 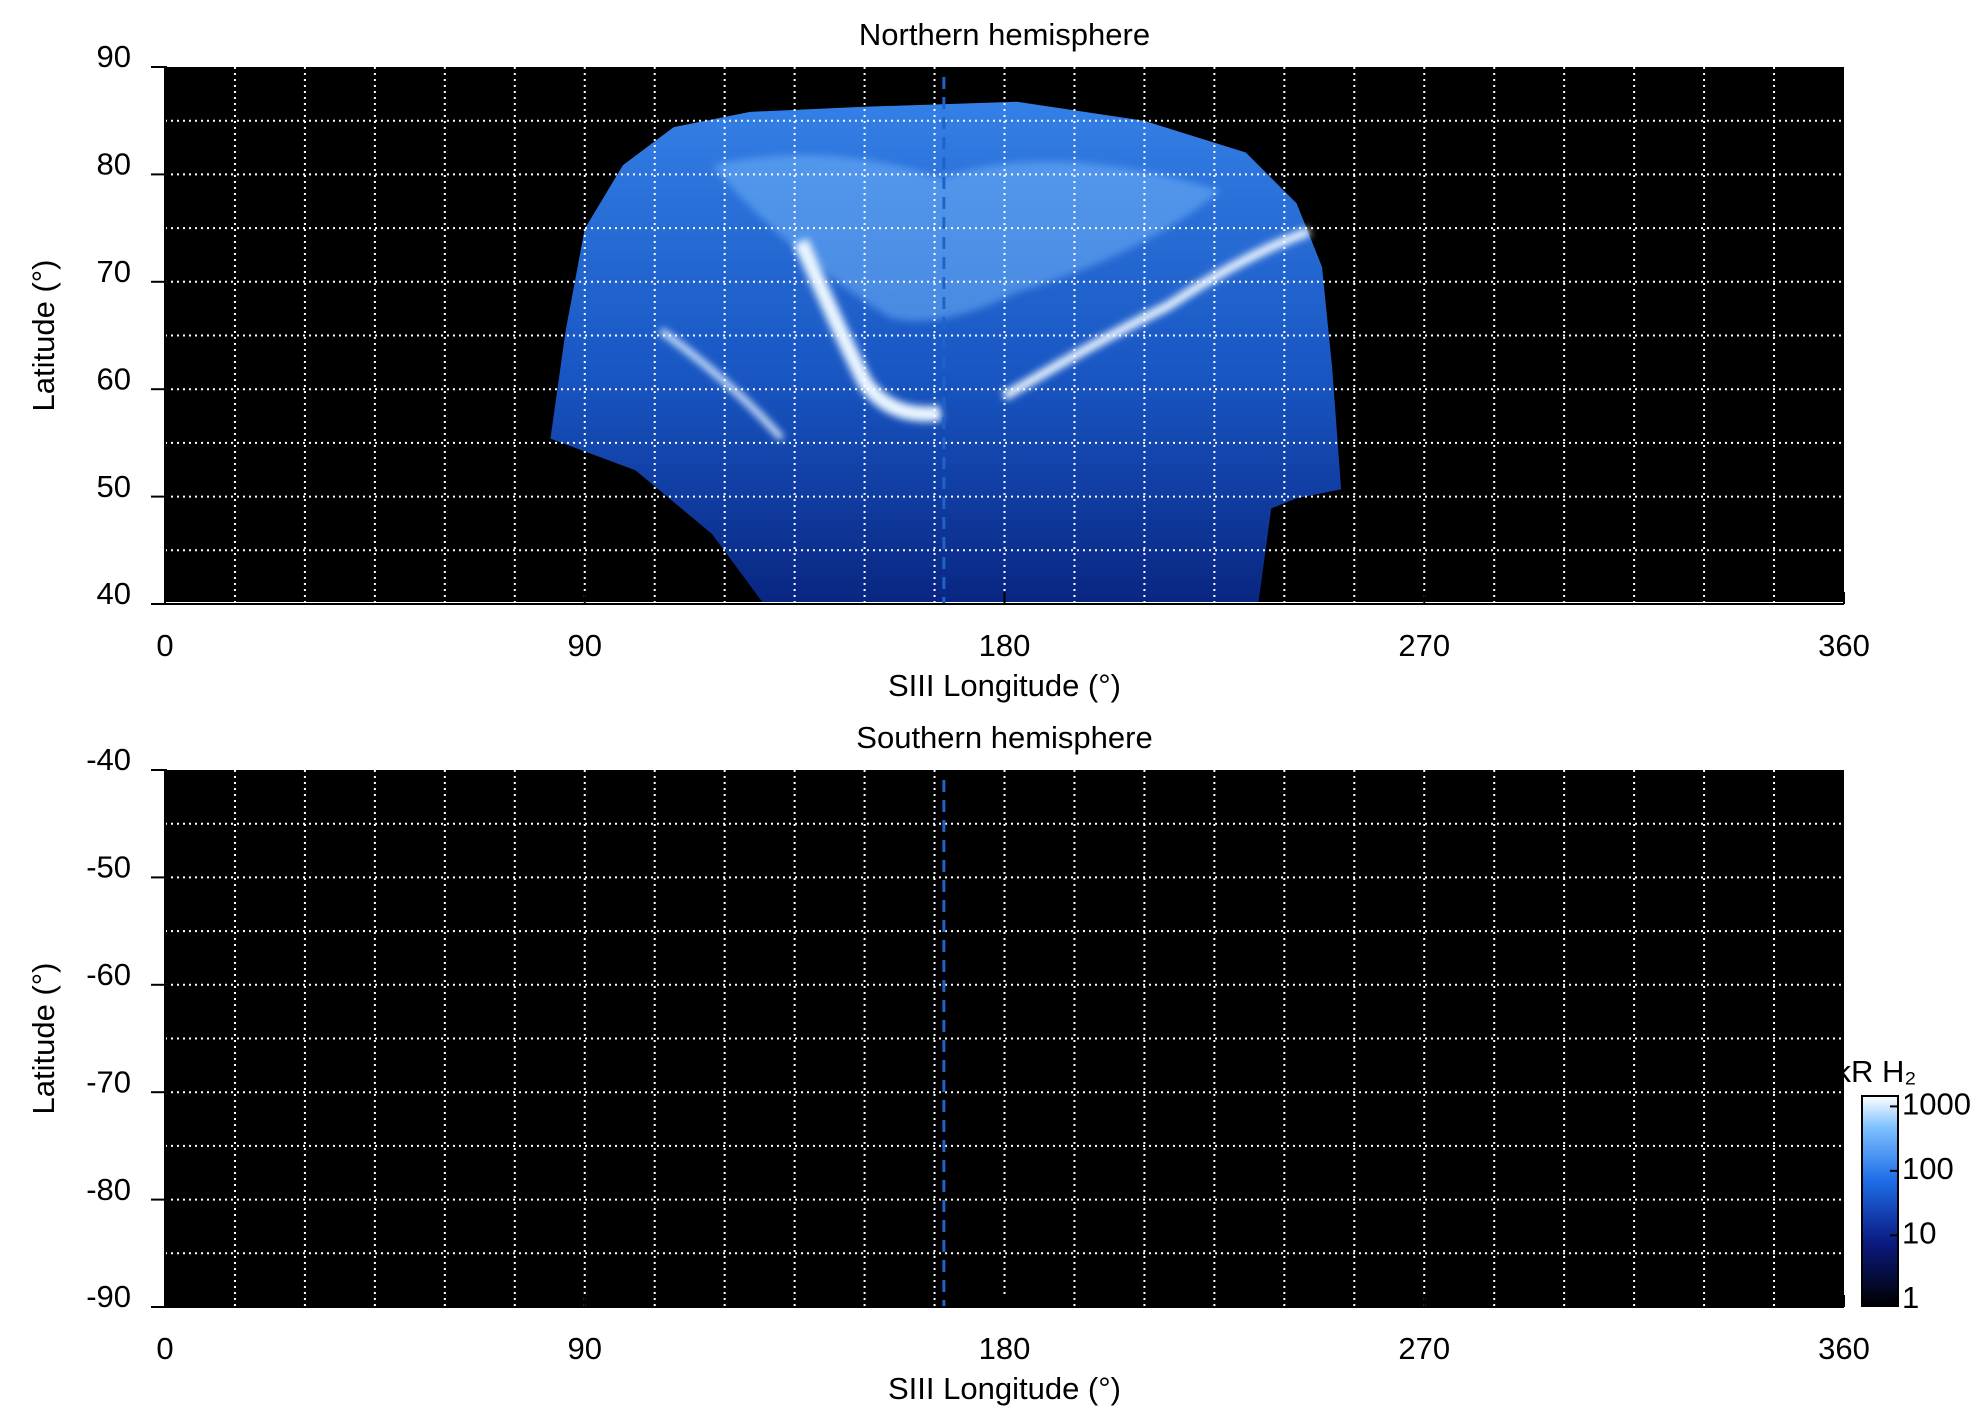 I want to click on y-tick-label: -70, so click(x=108, y=1081).